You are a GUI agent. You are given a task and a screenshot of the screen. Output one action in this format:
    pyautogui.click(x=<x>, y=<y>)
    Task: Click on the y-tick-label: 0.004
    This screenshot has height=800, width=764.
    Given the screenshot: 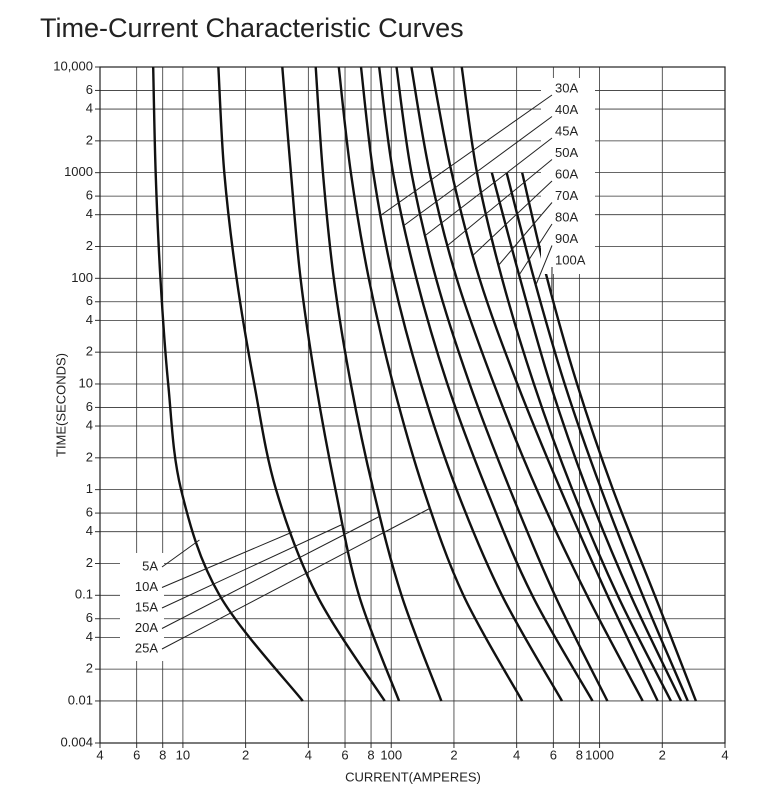 What is the action you would take?
    pyautogui.click(x=76, y=741)
    